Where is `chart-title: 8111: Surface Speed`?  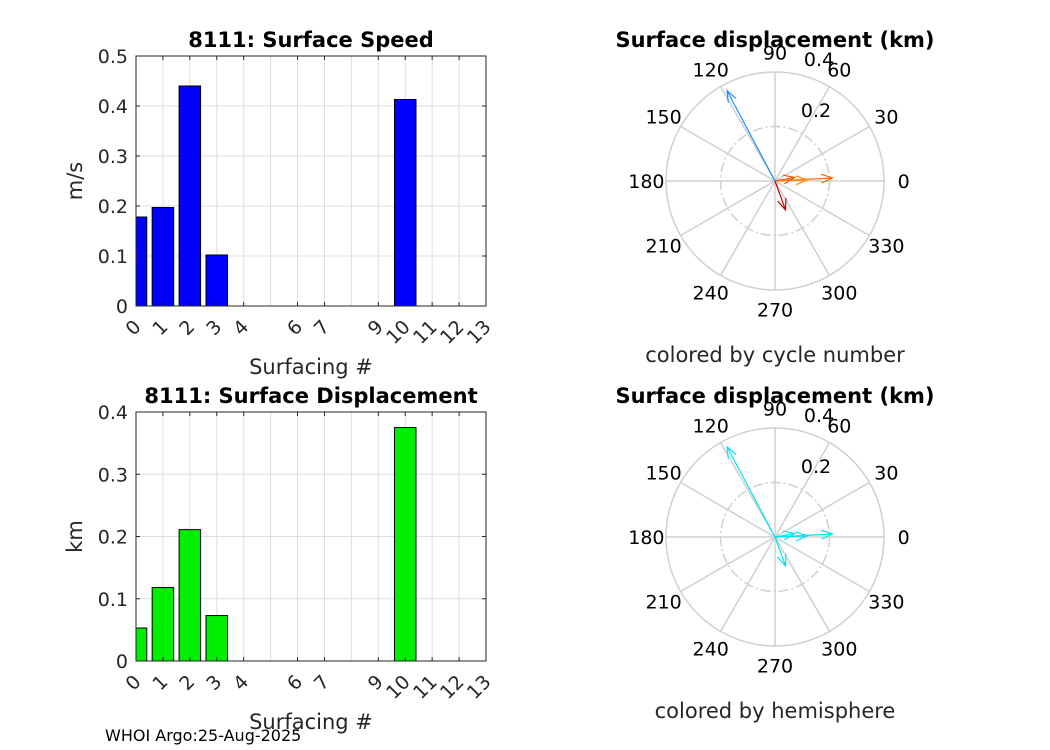 chart-title: 8111: Surface Speed is located at coordinates (311, 40).